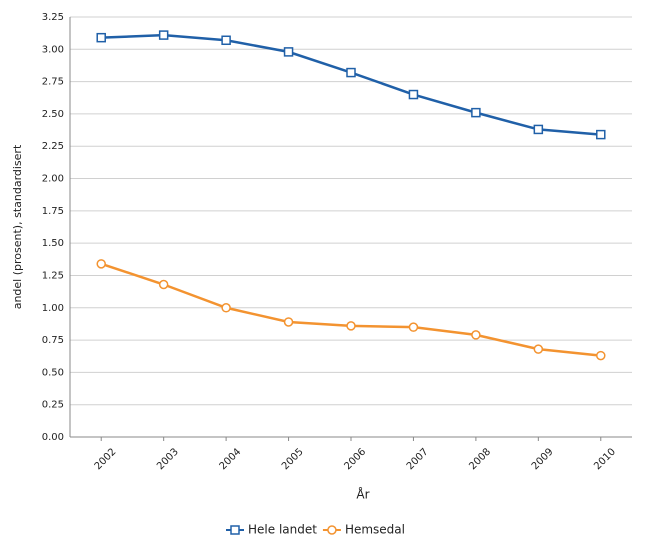 The image size is (648, 538). Describe the element at coordinates (53, 340) in the screenshot. I see `y-tick-label: 0.75` at that location.